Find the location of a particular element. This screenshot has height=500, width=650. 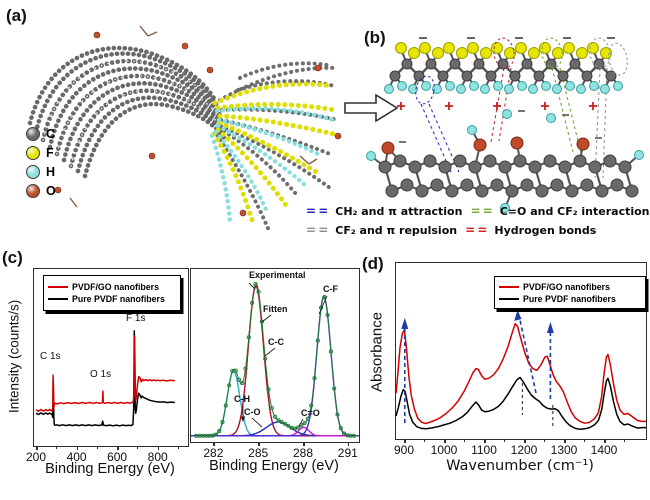

x-tick-label: 1100 is located at coordinates (484, 450).